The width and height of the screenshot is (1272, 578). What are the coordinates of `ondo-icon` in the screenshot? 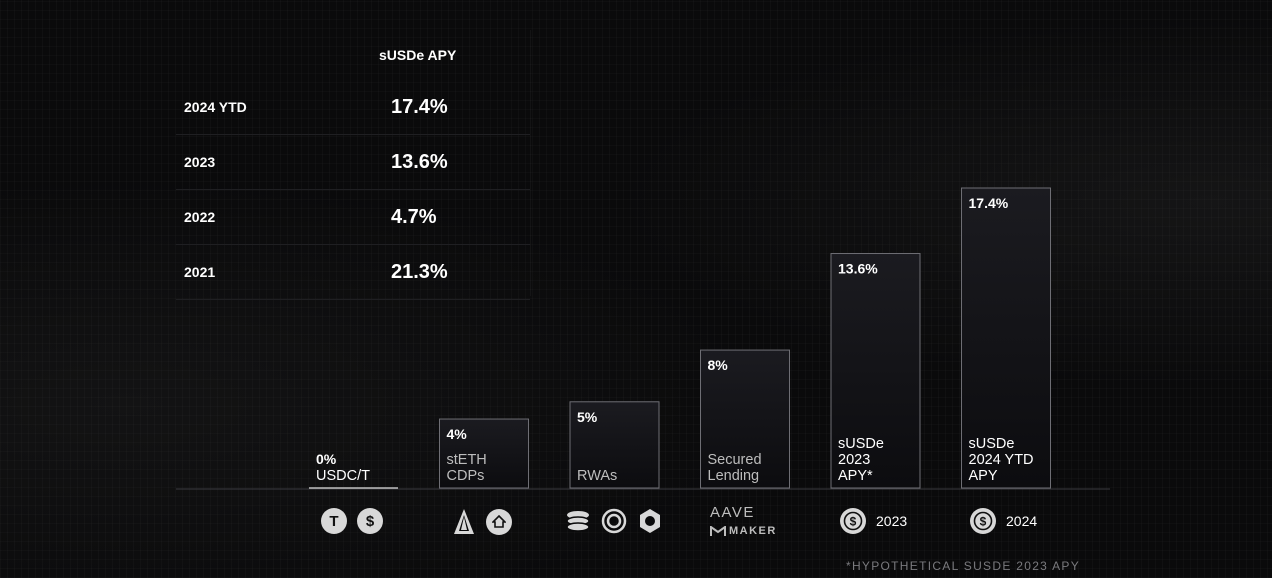 It's located at (614, 521).